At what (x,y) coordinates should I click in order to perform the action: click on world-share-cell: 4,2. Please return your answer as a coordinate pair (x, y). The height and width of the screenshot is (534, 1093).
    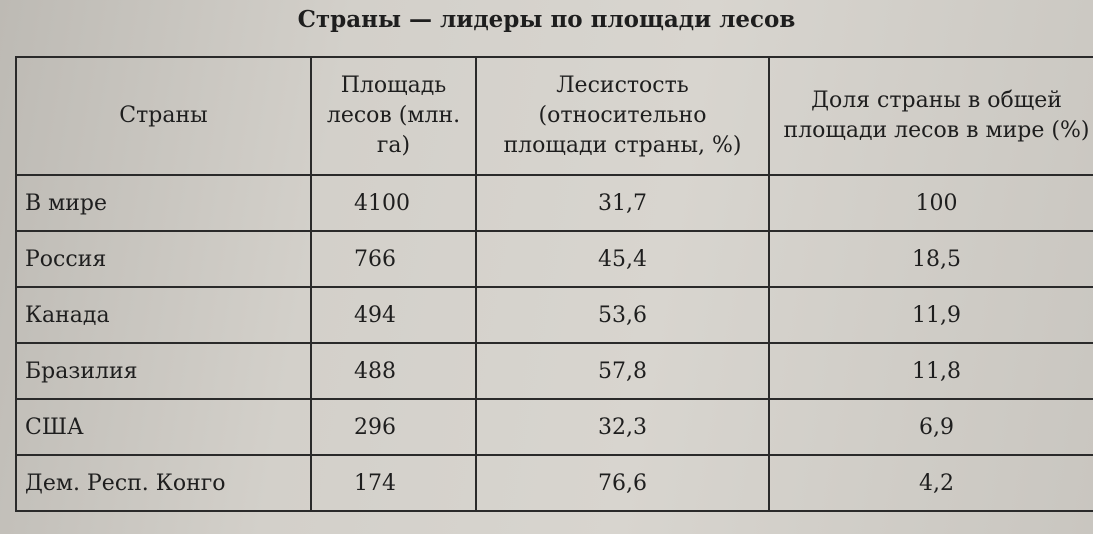
    Looking at the image, I should click on (930, 483).